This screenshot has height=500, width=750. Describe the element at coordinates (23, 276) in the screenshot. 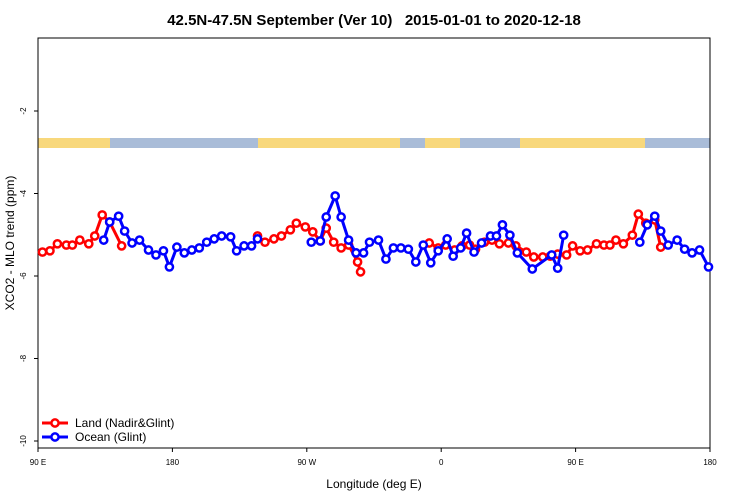

I see `y-tick-label: -6` at that location.